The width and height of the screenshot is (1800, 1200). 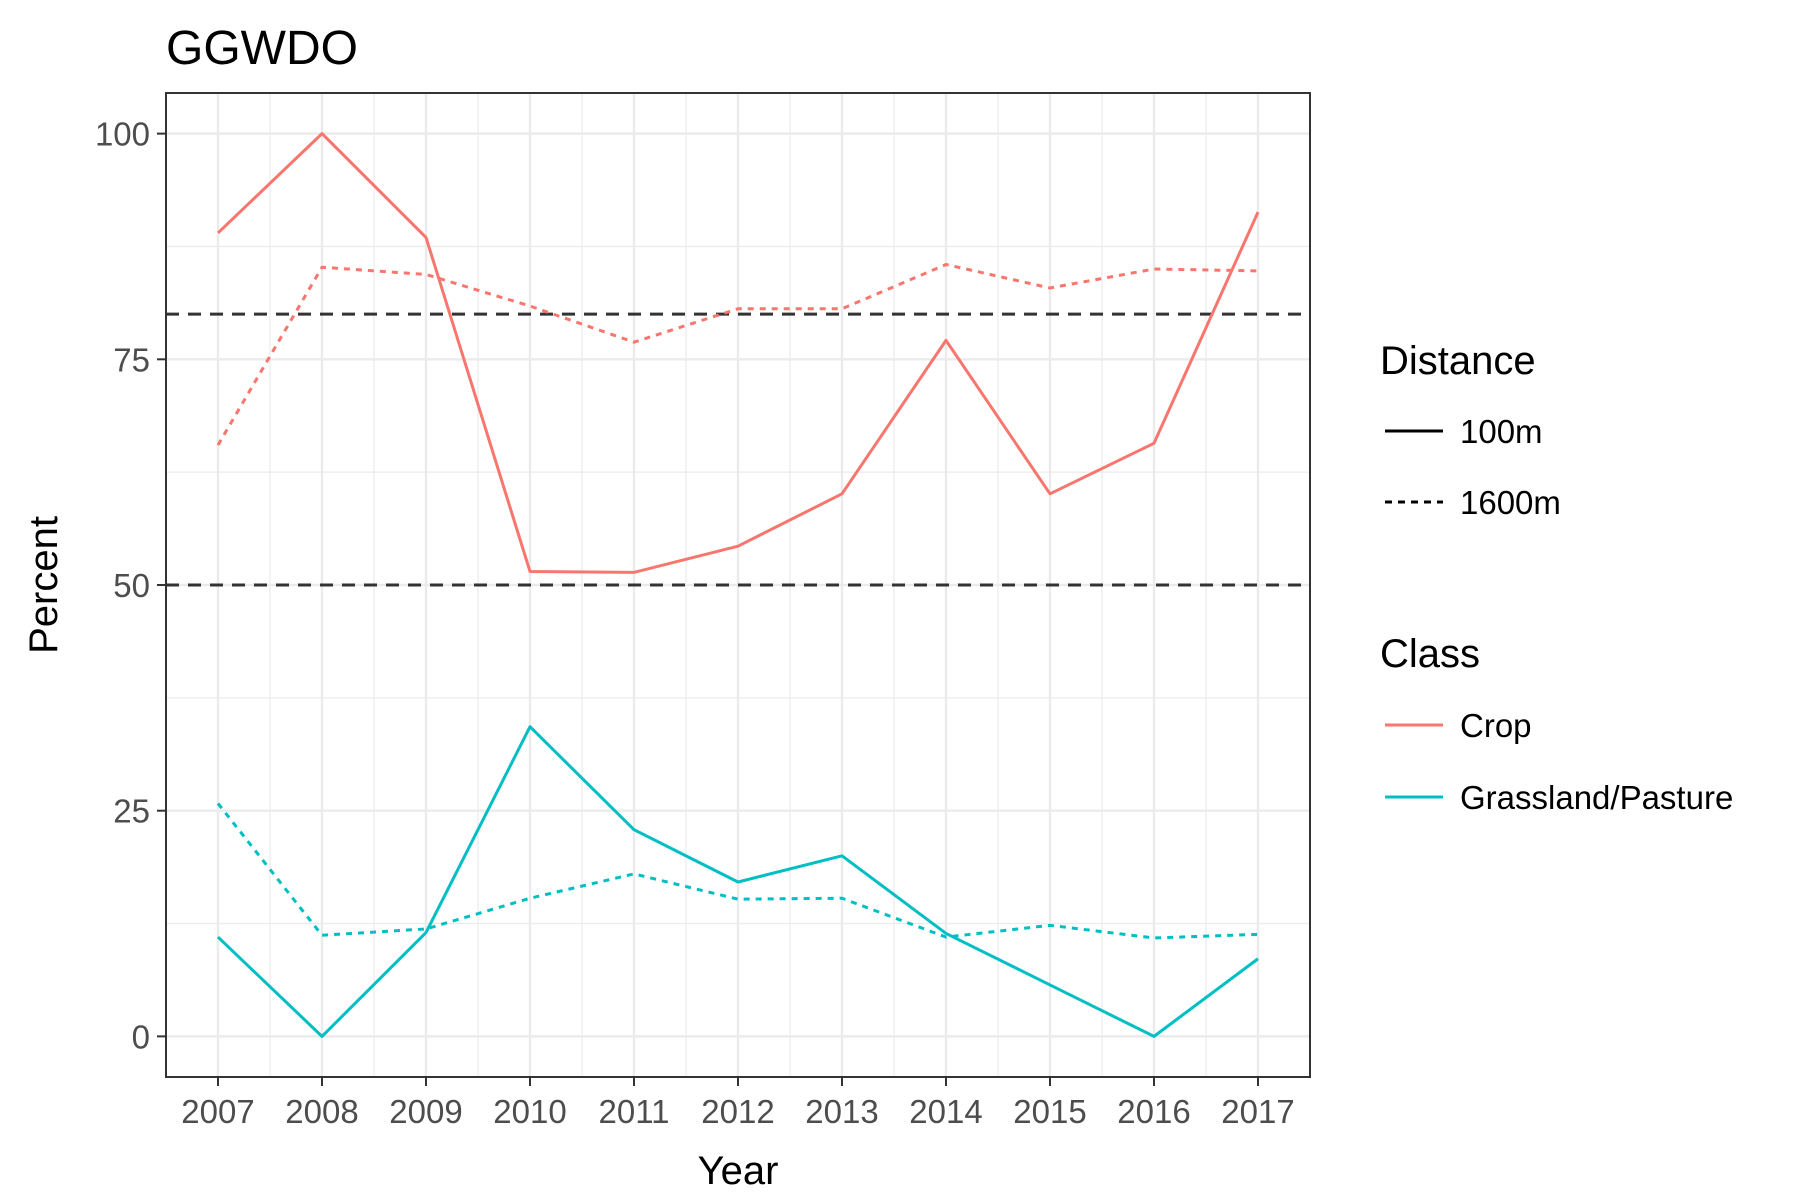 I want to click on x-tick-label: 2007, so click(x=217, y=1111).